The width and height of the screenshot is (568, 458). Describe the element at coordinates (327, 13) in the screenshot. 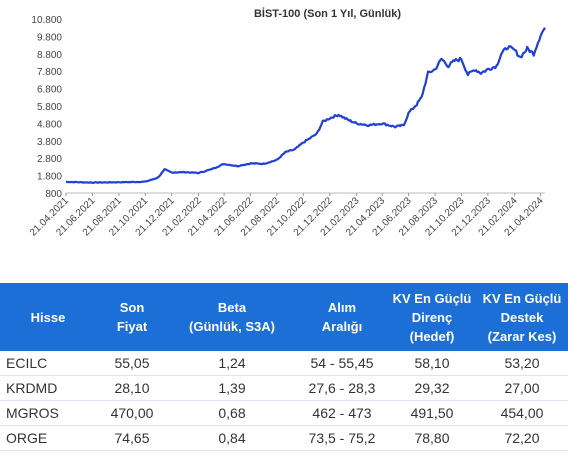

I see `chart-title: BİST-100 (Son 1 Yıl, Günlük)` at that location.